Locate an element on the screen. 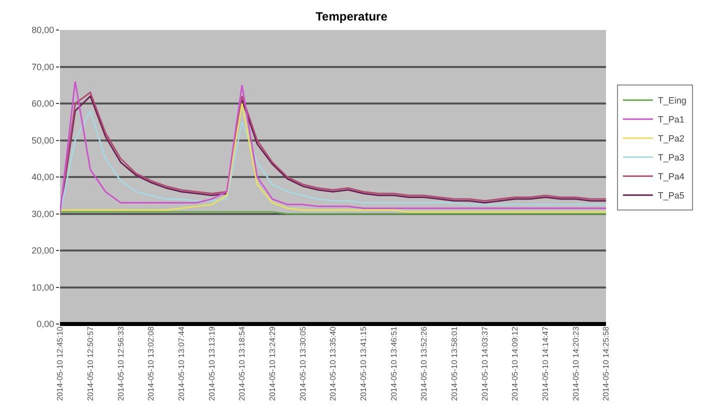 Image resolution: width=703 pixels, height=411 pixels. legend-label: T_Pa3 is located at coordinates (671, 157).